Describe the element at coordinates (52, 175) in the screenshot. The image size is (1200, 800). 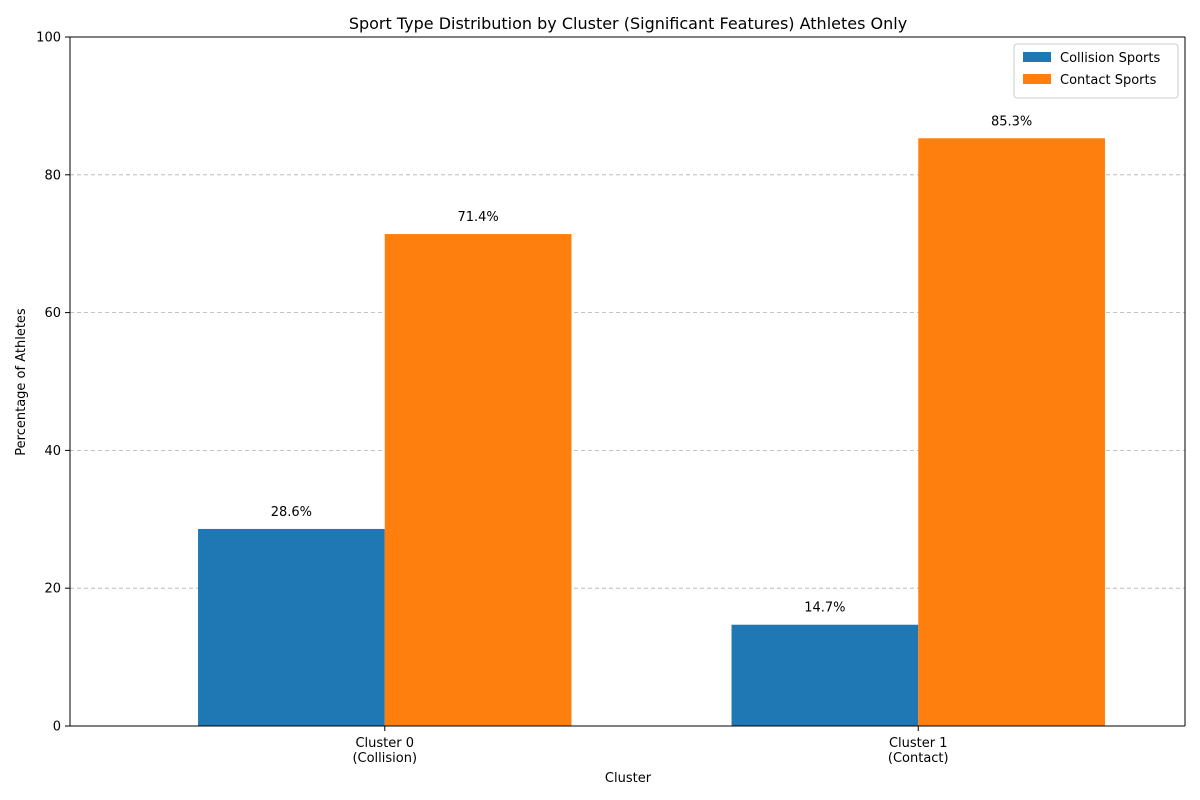
I see `y-tick-label: 80` at that location.